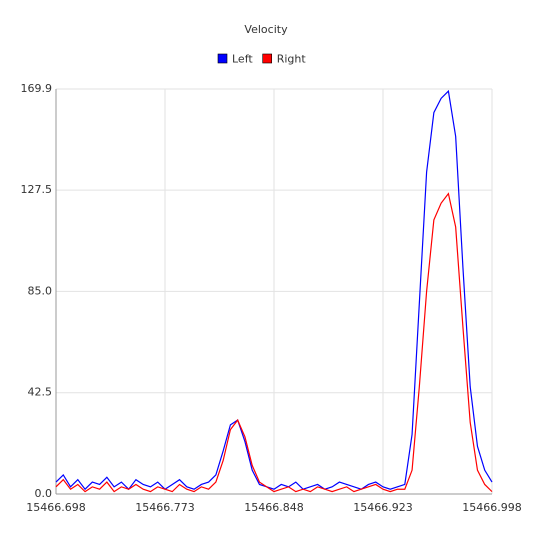  I want to click on x-tick-label: 15466.923, so click(383, 507).